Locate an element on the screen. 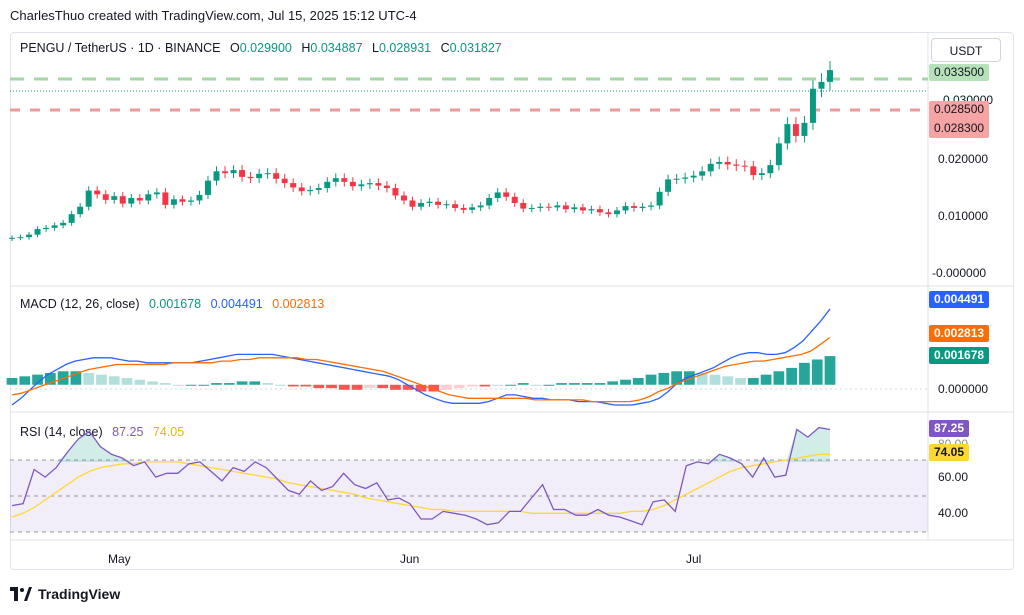 This screenshot has width=1024, height=615. macd-line is located at coordinates (421, 357).